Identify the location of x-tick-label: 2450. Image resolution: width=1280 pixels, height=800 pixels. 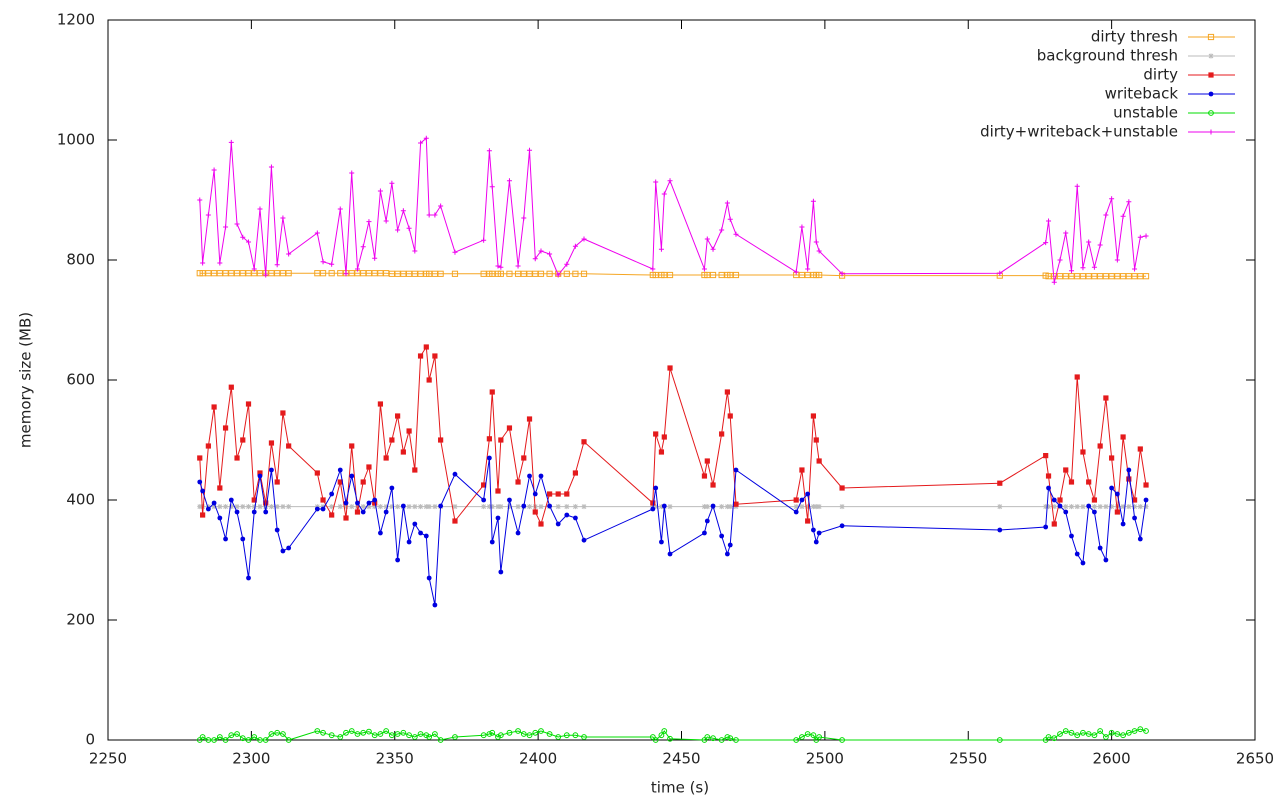
(681, 759).